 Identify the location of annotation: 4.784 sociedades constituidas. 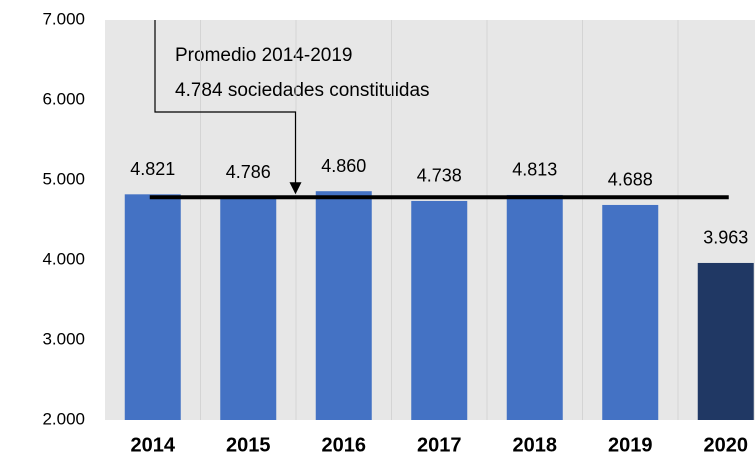
(302, 90).